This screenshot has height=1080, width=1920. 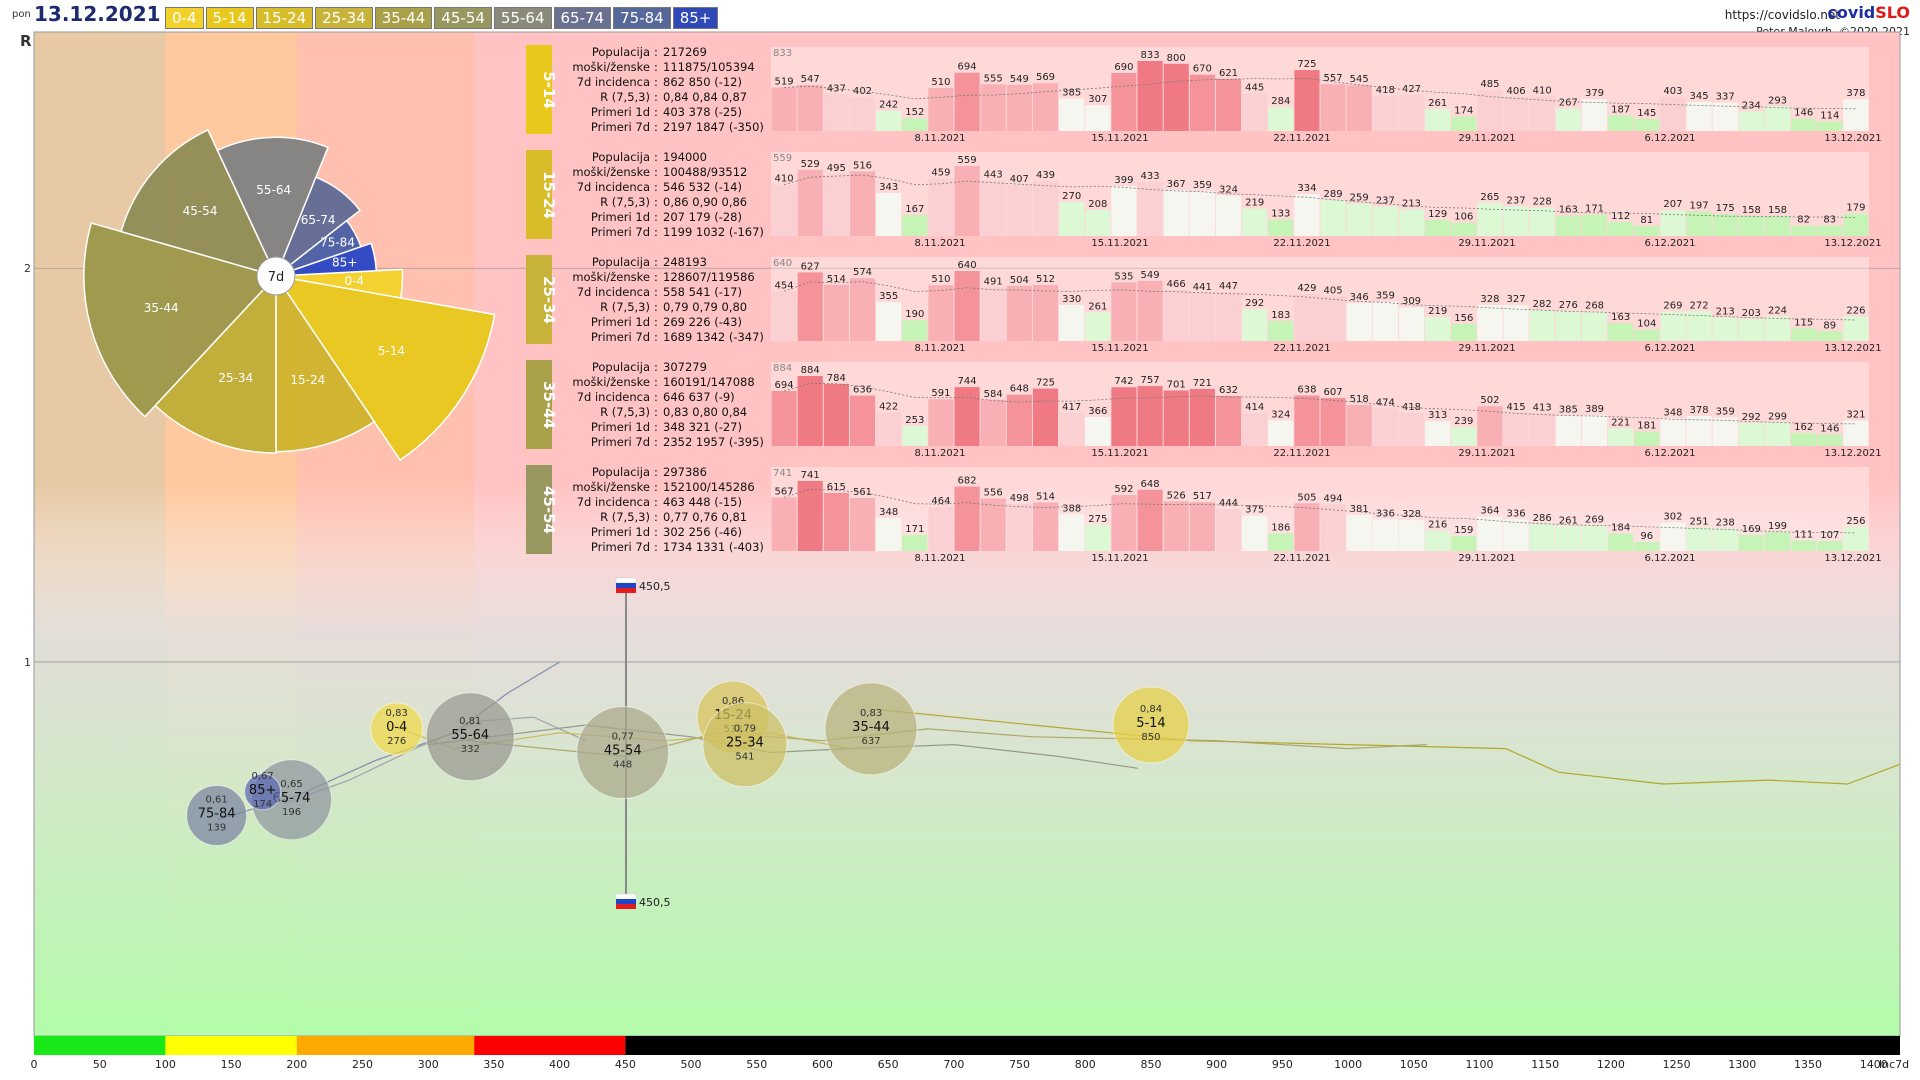 I want to click on panel-bar-label: 557, so click(x=1333, y=78).